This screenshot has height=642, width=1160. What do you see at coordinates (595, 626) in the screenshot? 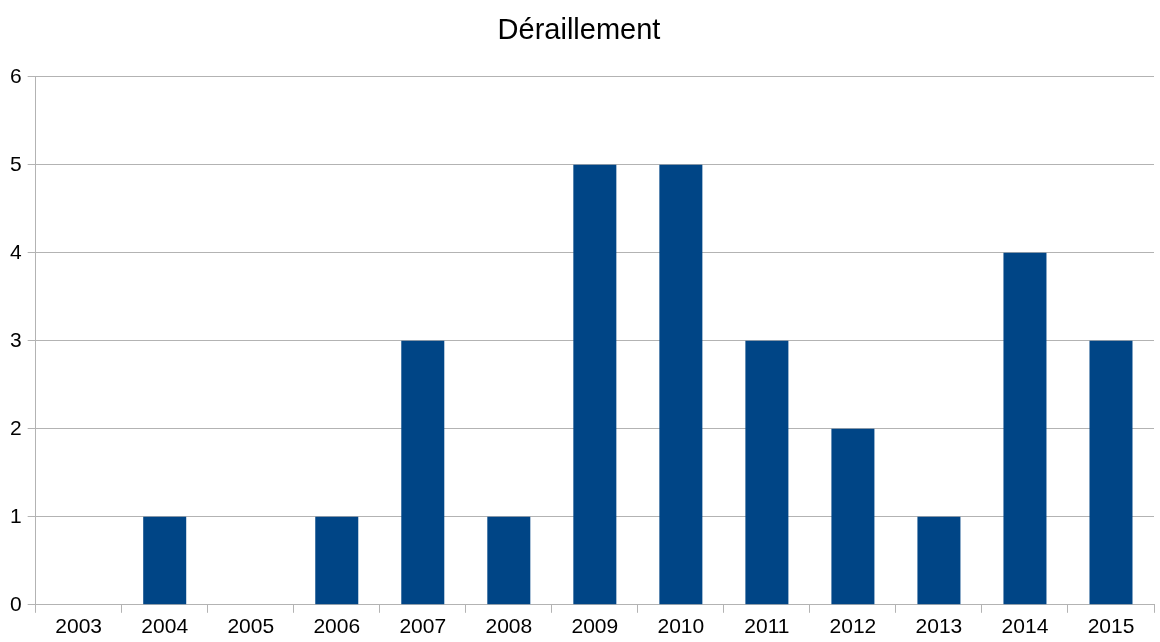
I see `x-tick-label: 2009` at bounding box center [595, 626].